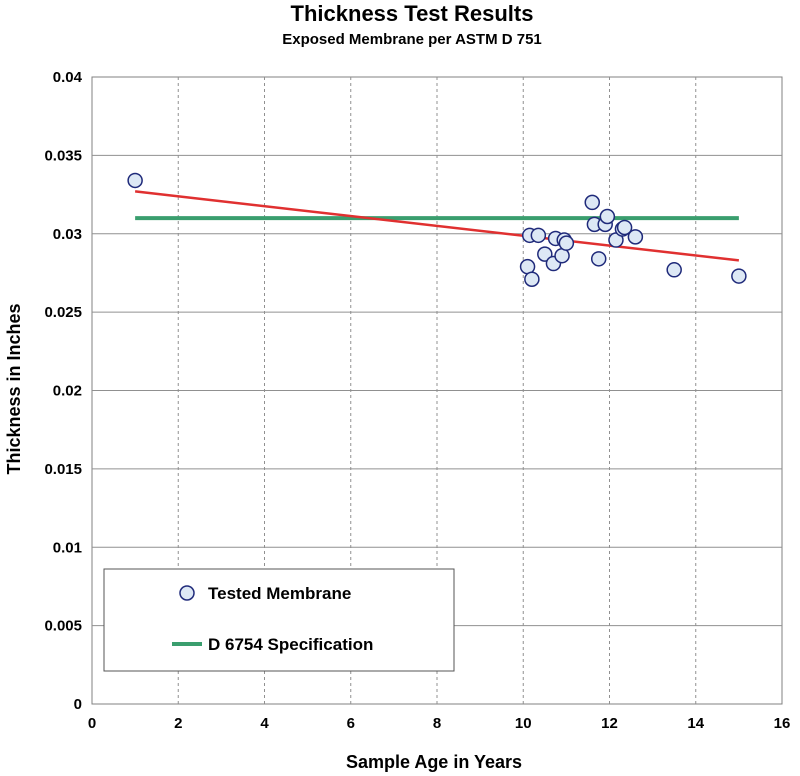 This screenshot has width=800, height=776. What do you see at coordinates (92, 723) in the screenshot?
I see `x-tick-label: 0` at bounding box center [92, 723].